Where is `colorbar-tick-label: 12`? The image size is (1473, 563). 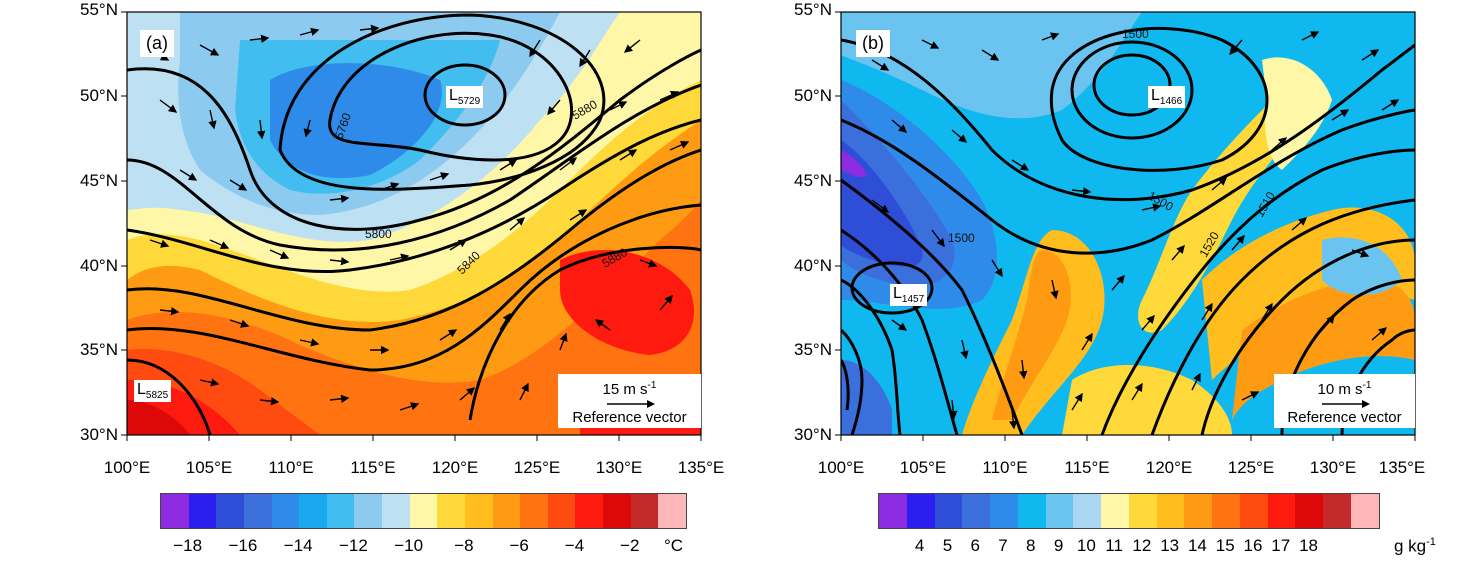
colorbar-tick-label: 12 is located at coordinates (1142, 545).